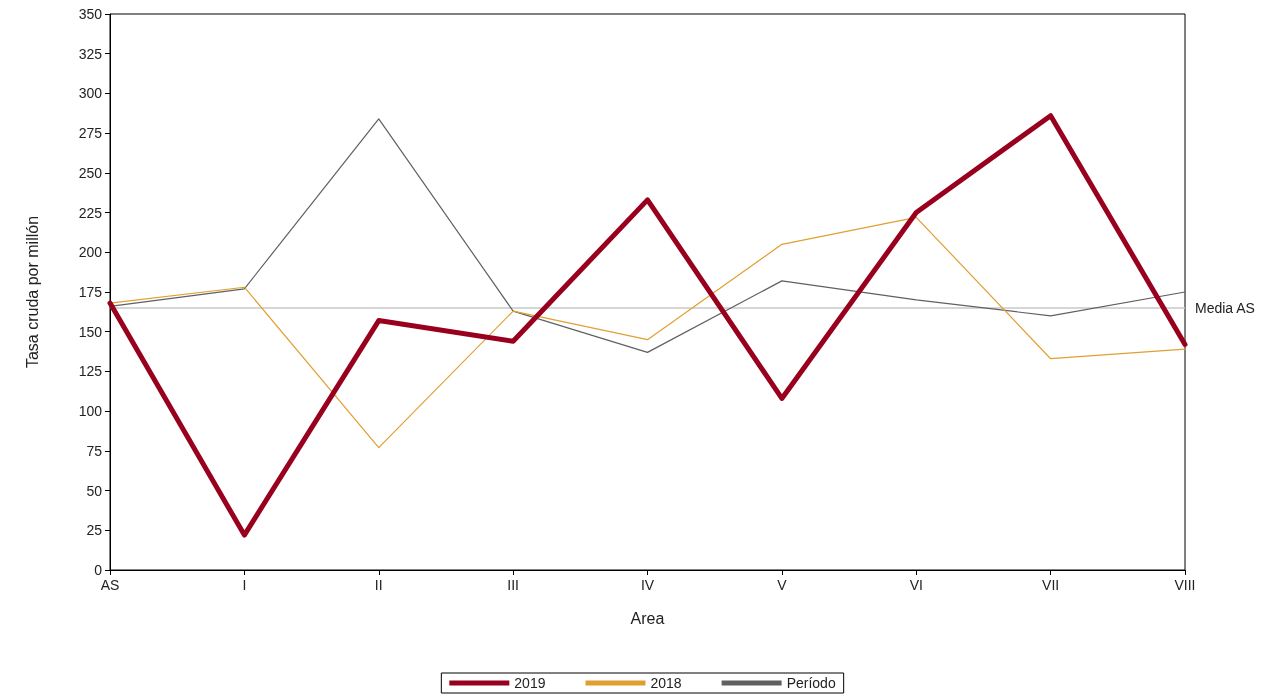 The width and height of the screenshot is (1285, 695). Describe the element at coordinates (916, 585) in the screenshot. I see `x-tick-label: VI` at that location.